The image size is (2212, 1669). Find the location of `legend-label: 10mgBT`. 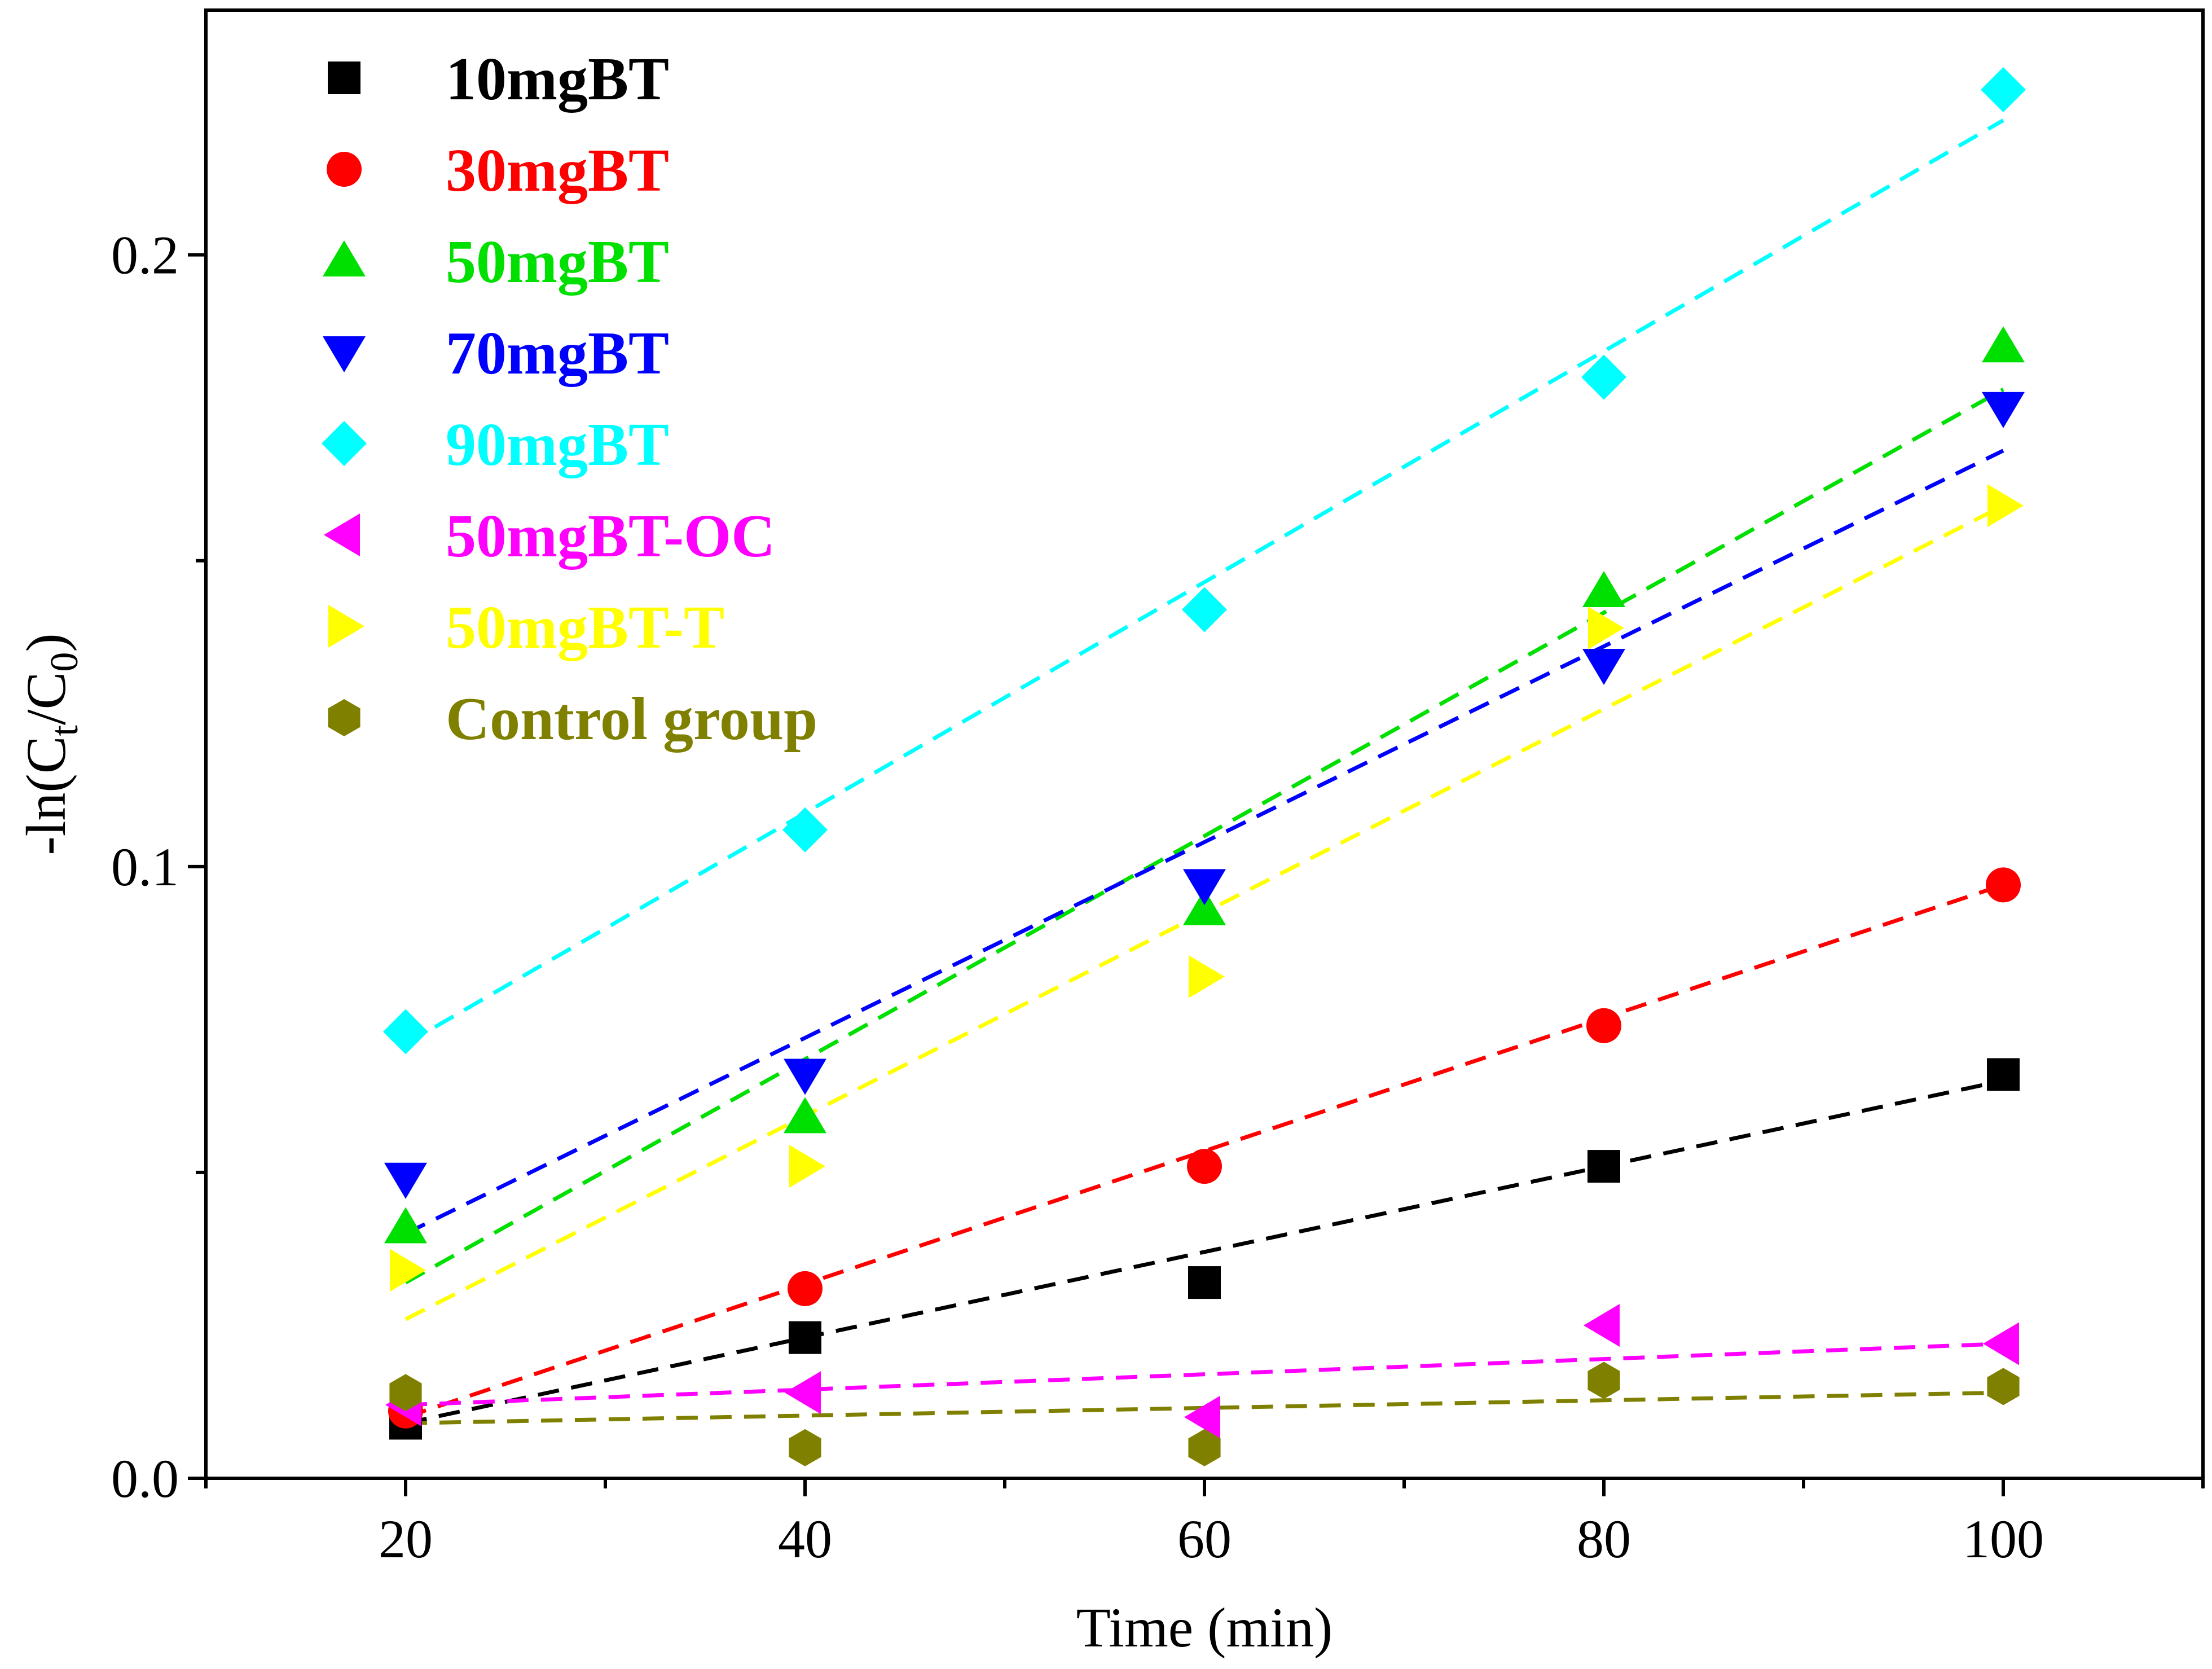

legend-label: 10mgBT is located at coordinates (557, 79).